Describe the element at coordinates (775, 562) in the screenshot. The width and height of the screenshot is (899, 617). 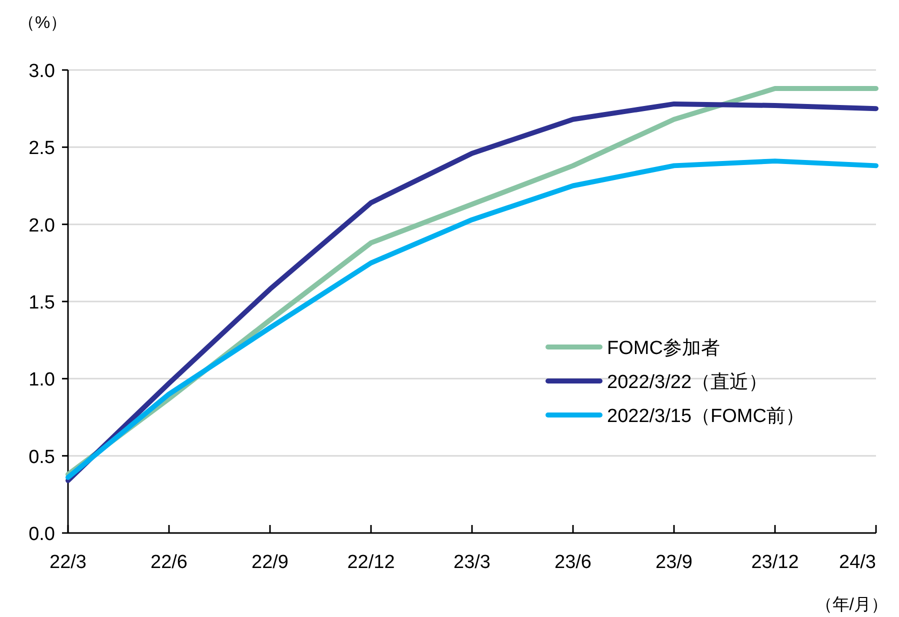
I see `x-tick-label: 23/12` at that location.